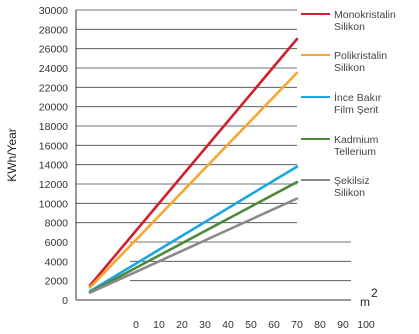 This screenshot has height=334, width=419. I want to click on legend-label: Polikristalin, so click(360, 56).